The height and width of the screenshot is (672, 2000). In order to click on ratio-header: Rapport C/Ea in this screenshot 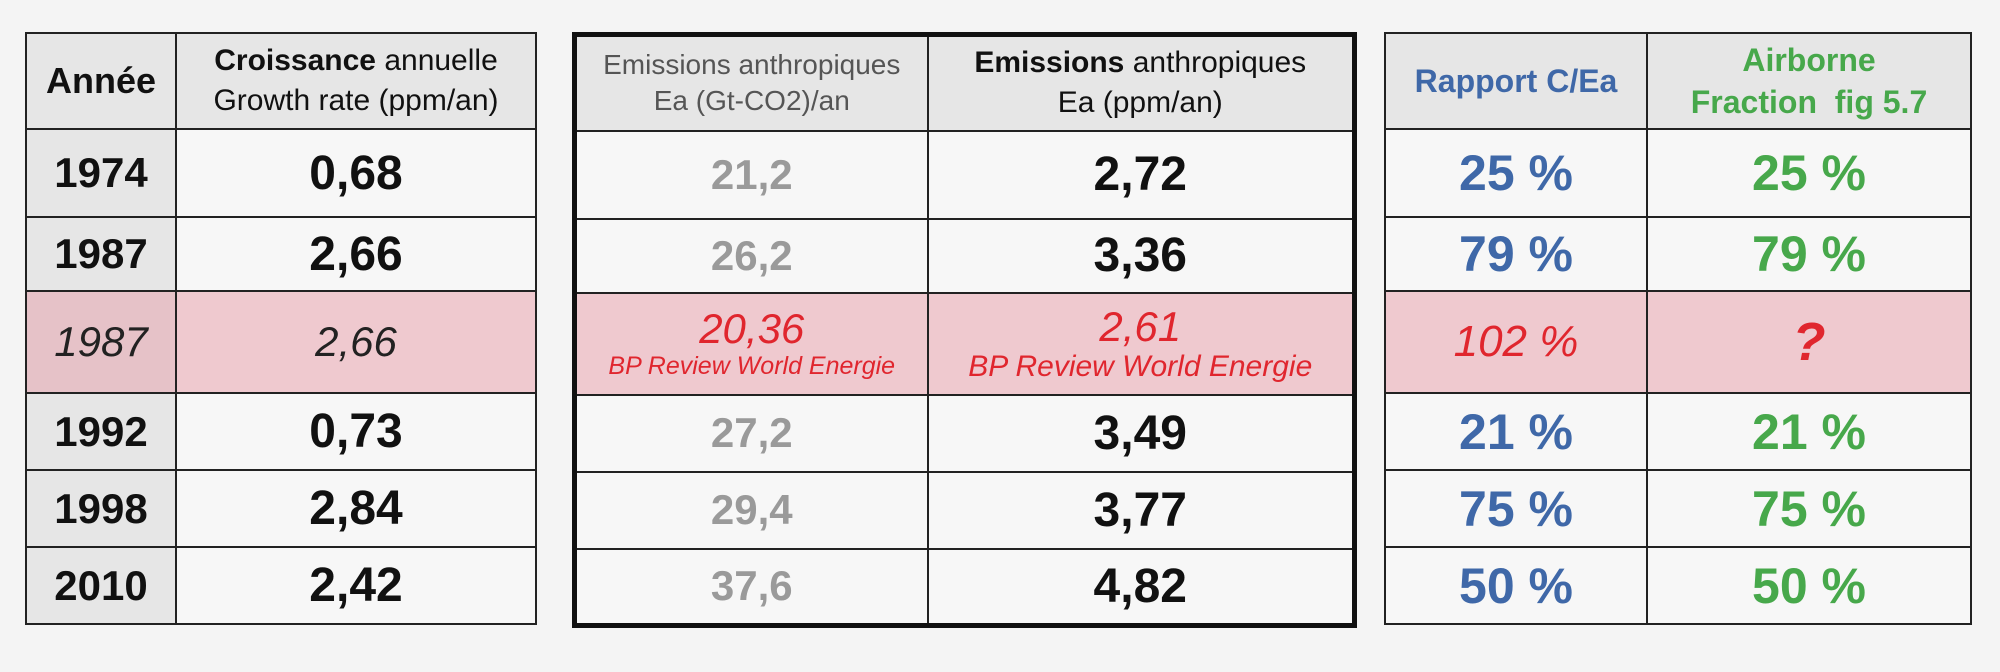, I will do `click(1516, 81)`.